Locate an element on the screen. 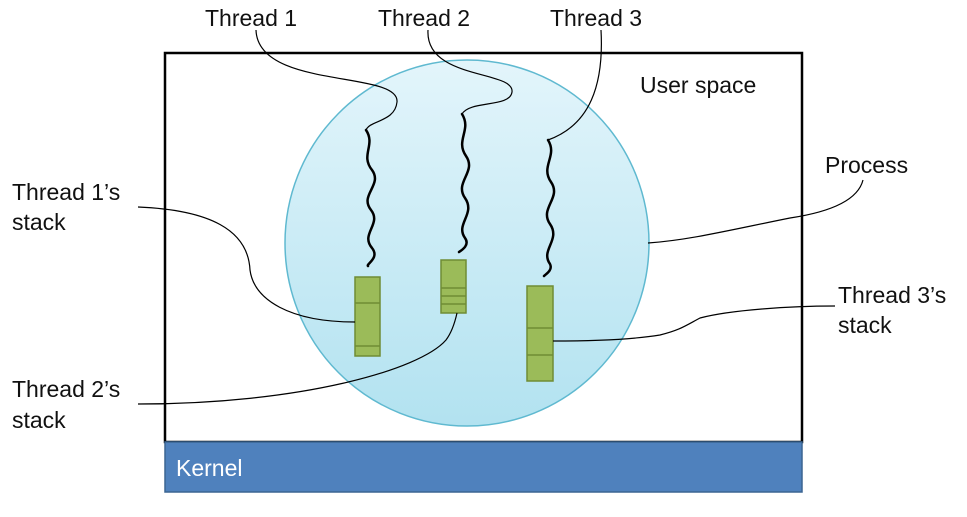 This screenshot has height=517, width=967. stack-1-label-line2: stack is located at coordinates (39, 222).